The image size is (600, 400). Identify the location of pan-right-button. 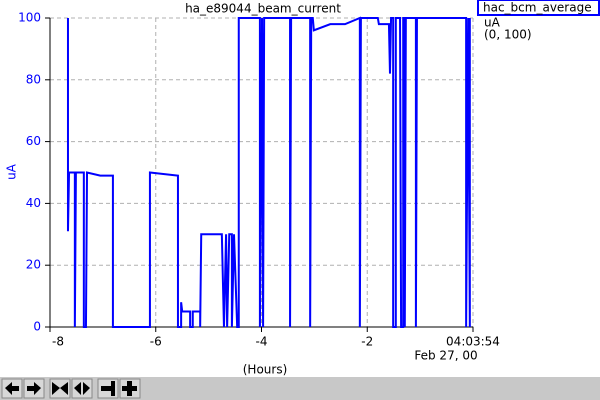
(34, 388).